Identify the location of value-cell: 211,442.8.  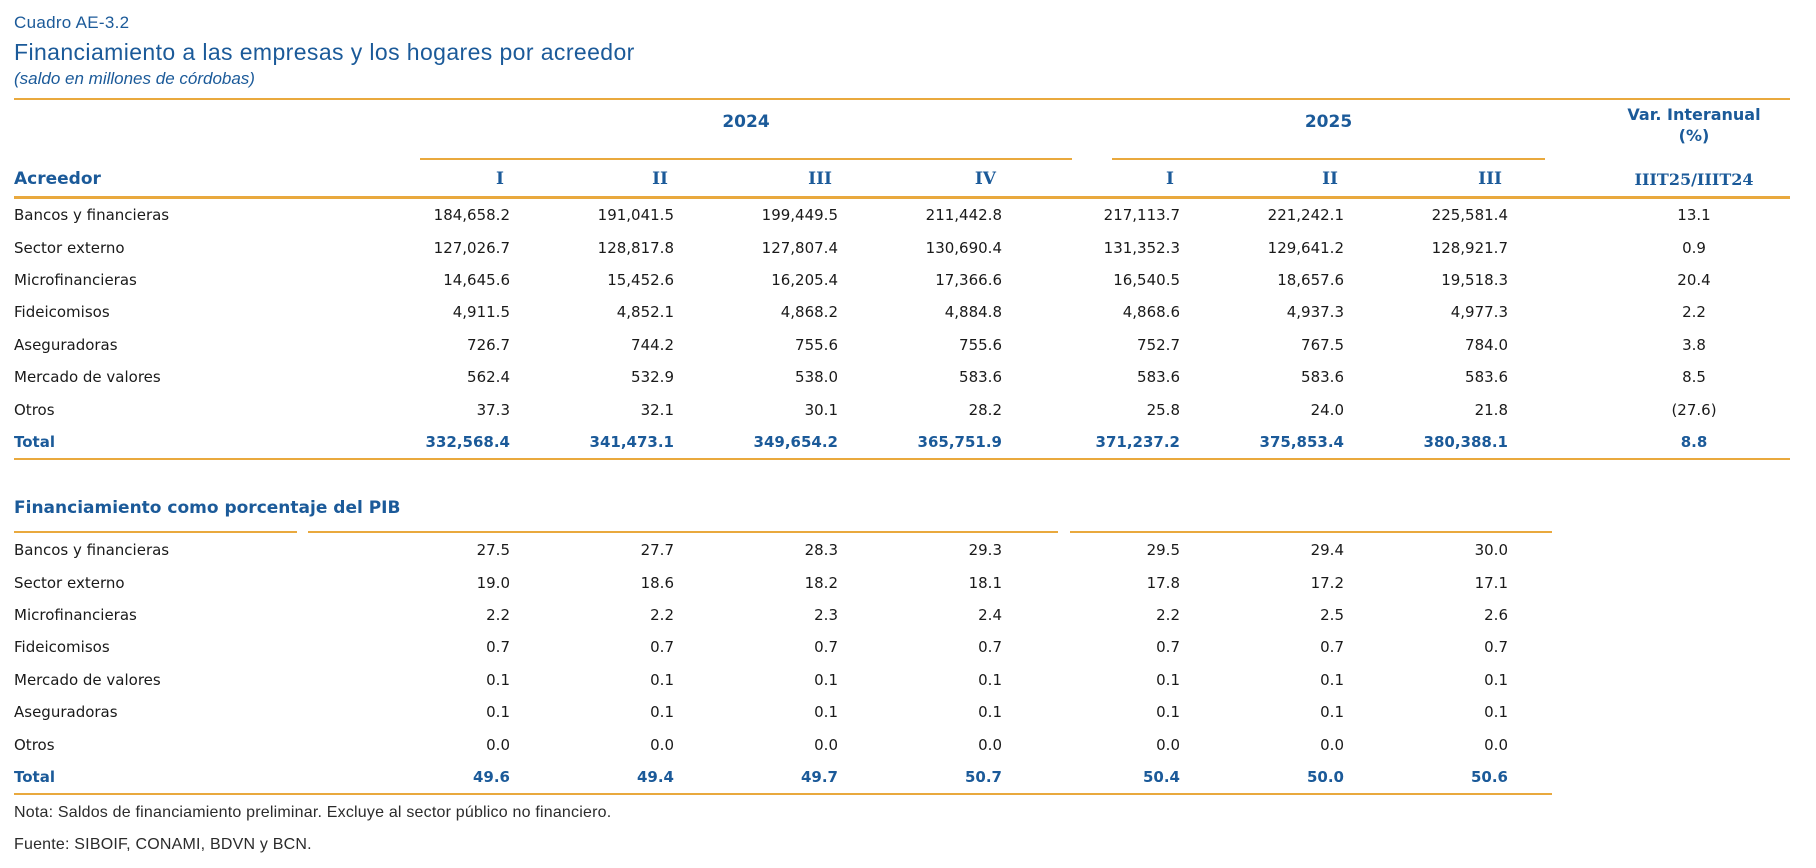
(963, 215).